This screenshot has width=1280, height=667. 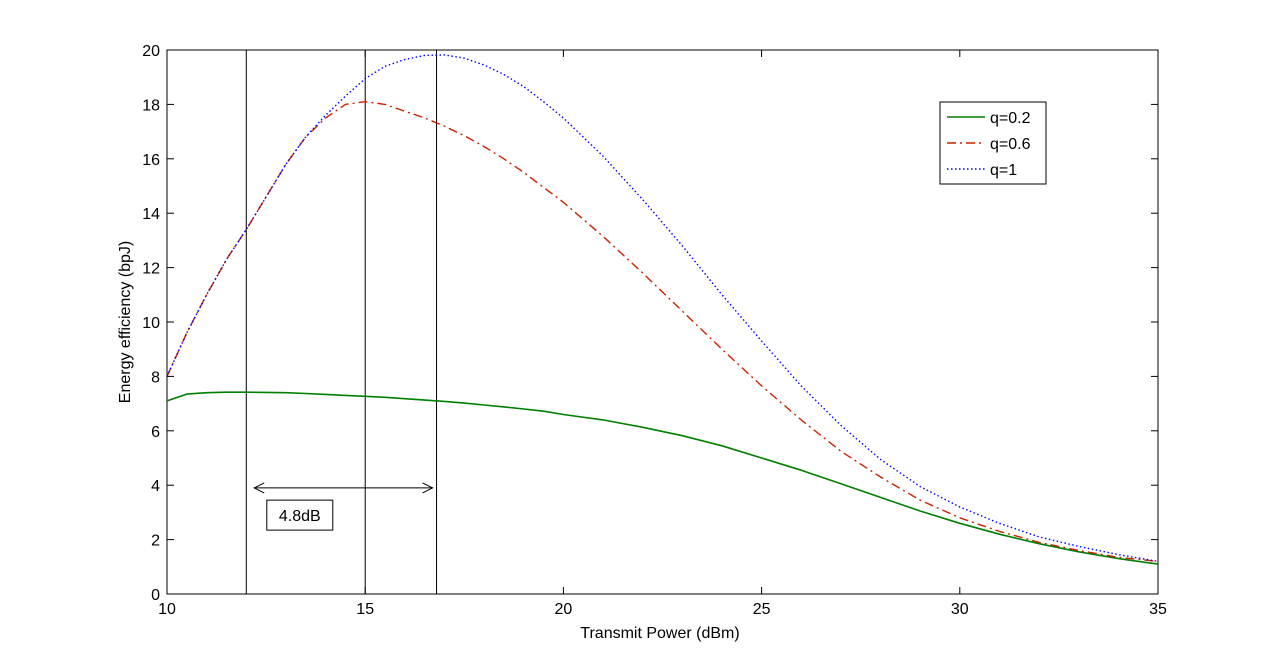 I want to click on x-tick-label: 25, so click(x=762, y=609).